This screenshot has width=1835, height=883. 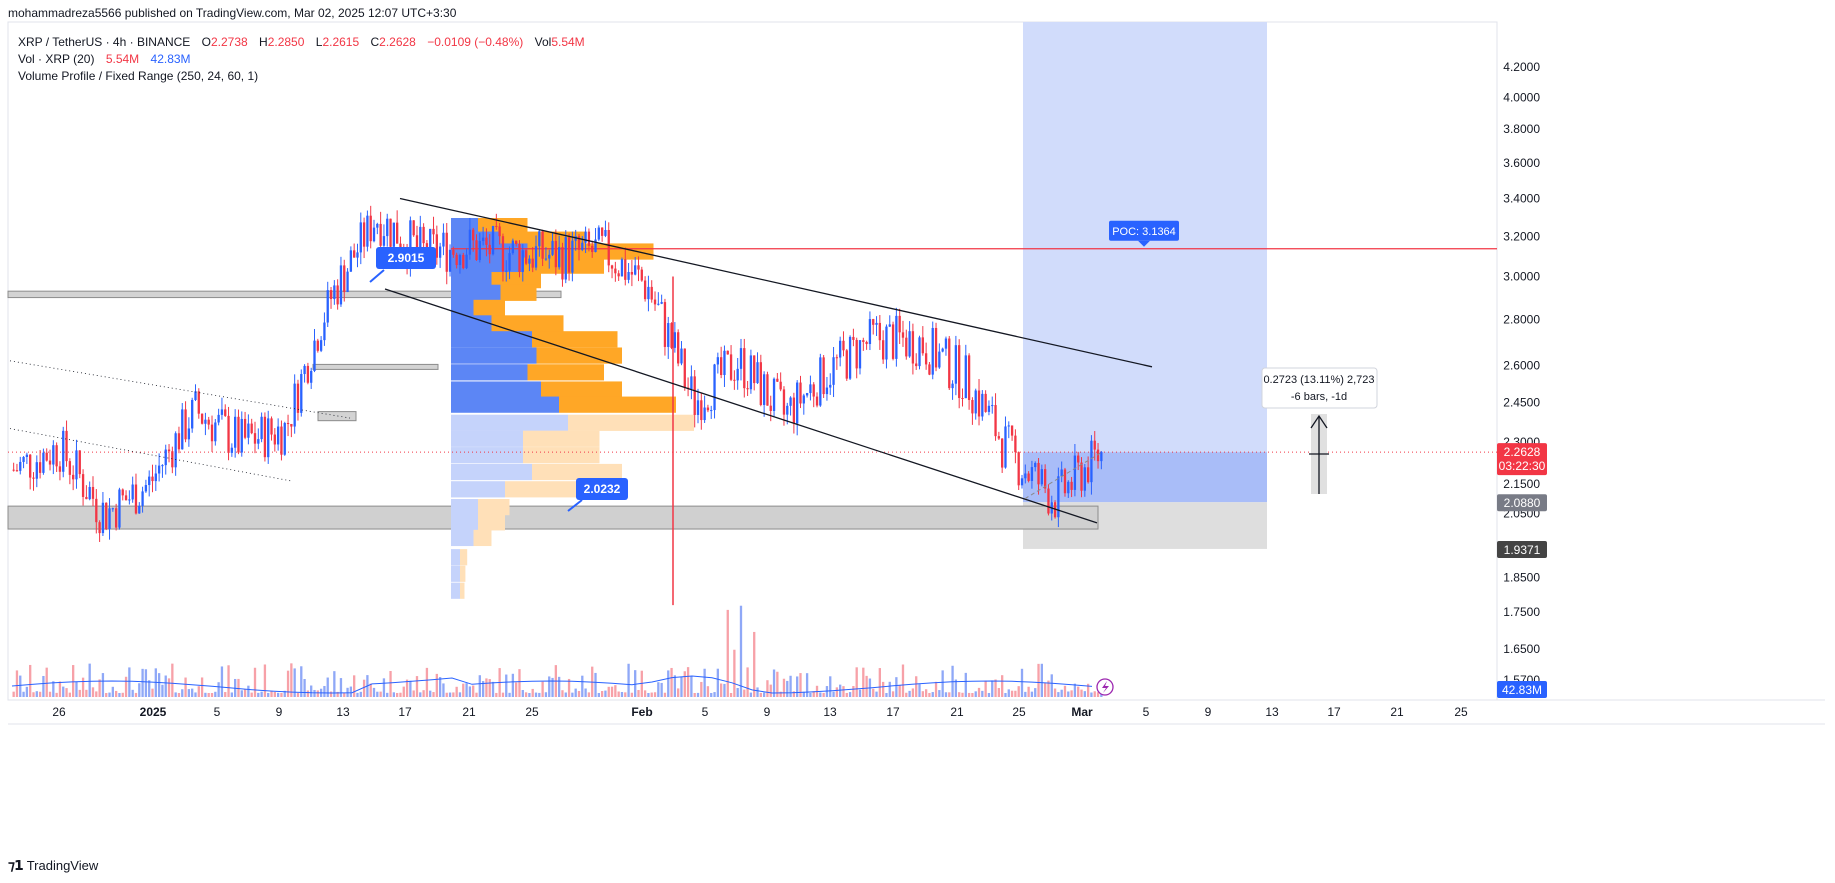 What do you see at coordinates (1521, 319) in the screenshot?
I see `price-tick-label: 2.8000` at bounding box center [1521, 319].